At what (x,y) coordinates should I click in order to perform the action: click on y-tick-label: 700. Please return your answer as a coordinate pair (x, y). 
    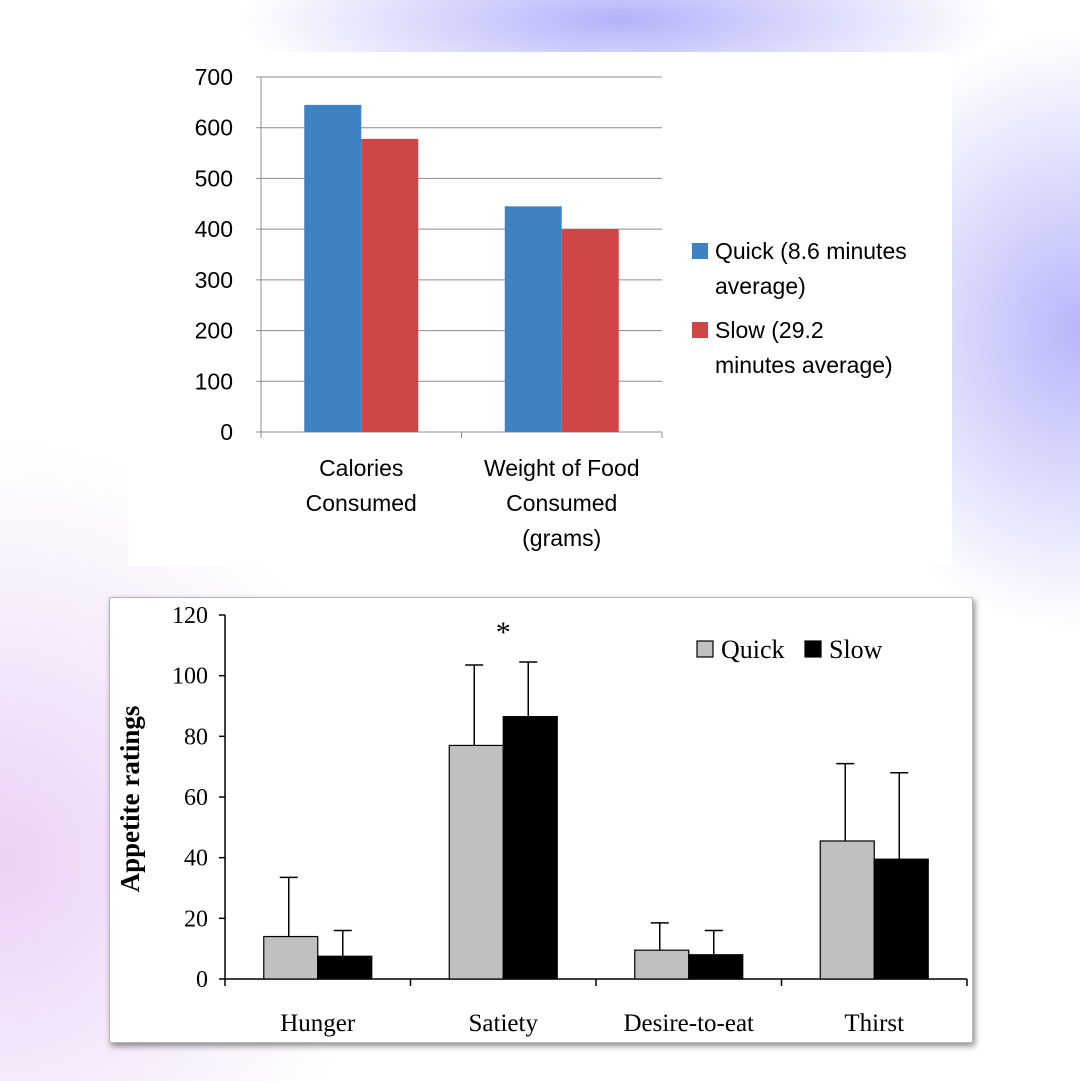
    Looking at the image, I should click on (214, 77).